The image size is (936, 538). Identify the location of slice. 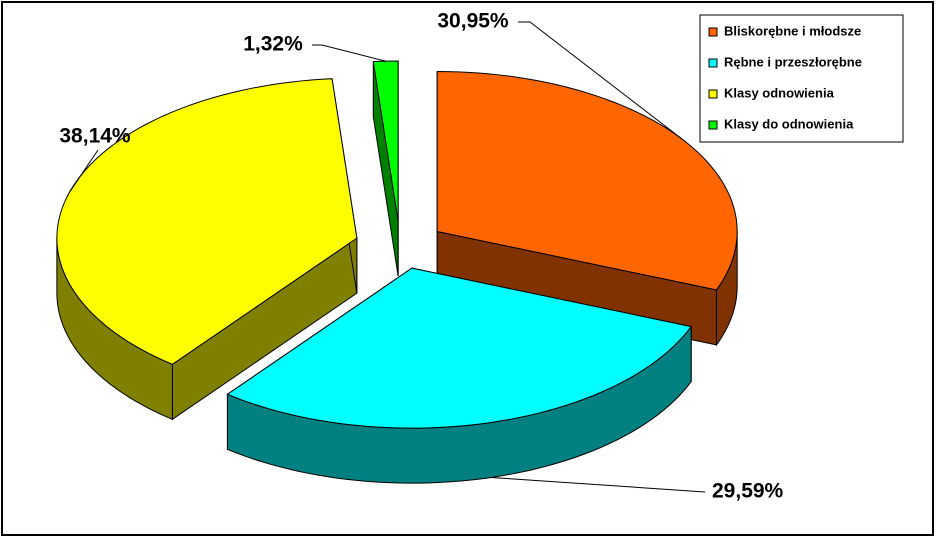
(385, 141).